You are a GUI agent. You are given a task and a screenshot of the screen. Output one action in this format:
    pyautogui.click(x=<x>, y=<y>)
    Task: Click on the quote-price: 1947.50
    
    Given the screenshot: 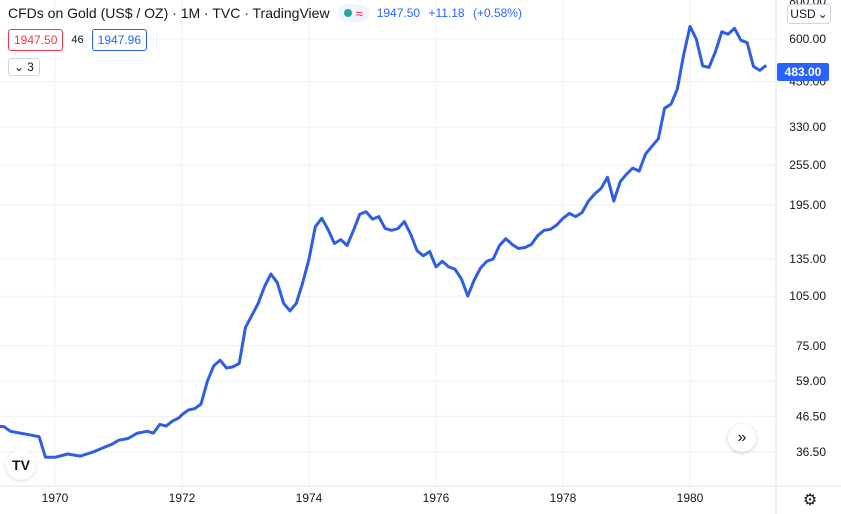 What is the action you would take?
    pyautogui.click(x=398, y=13)
    